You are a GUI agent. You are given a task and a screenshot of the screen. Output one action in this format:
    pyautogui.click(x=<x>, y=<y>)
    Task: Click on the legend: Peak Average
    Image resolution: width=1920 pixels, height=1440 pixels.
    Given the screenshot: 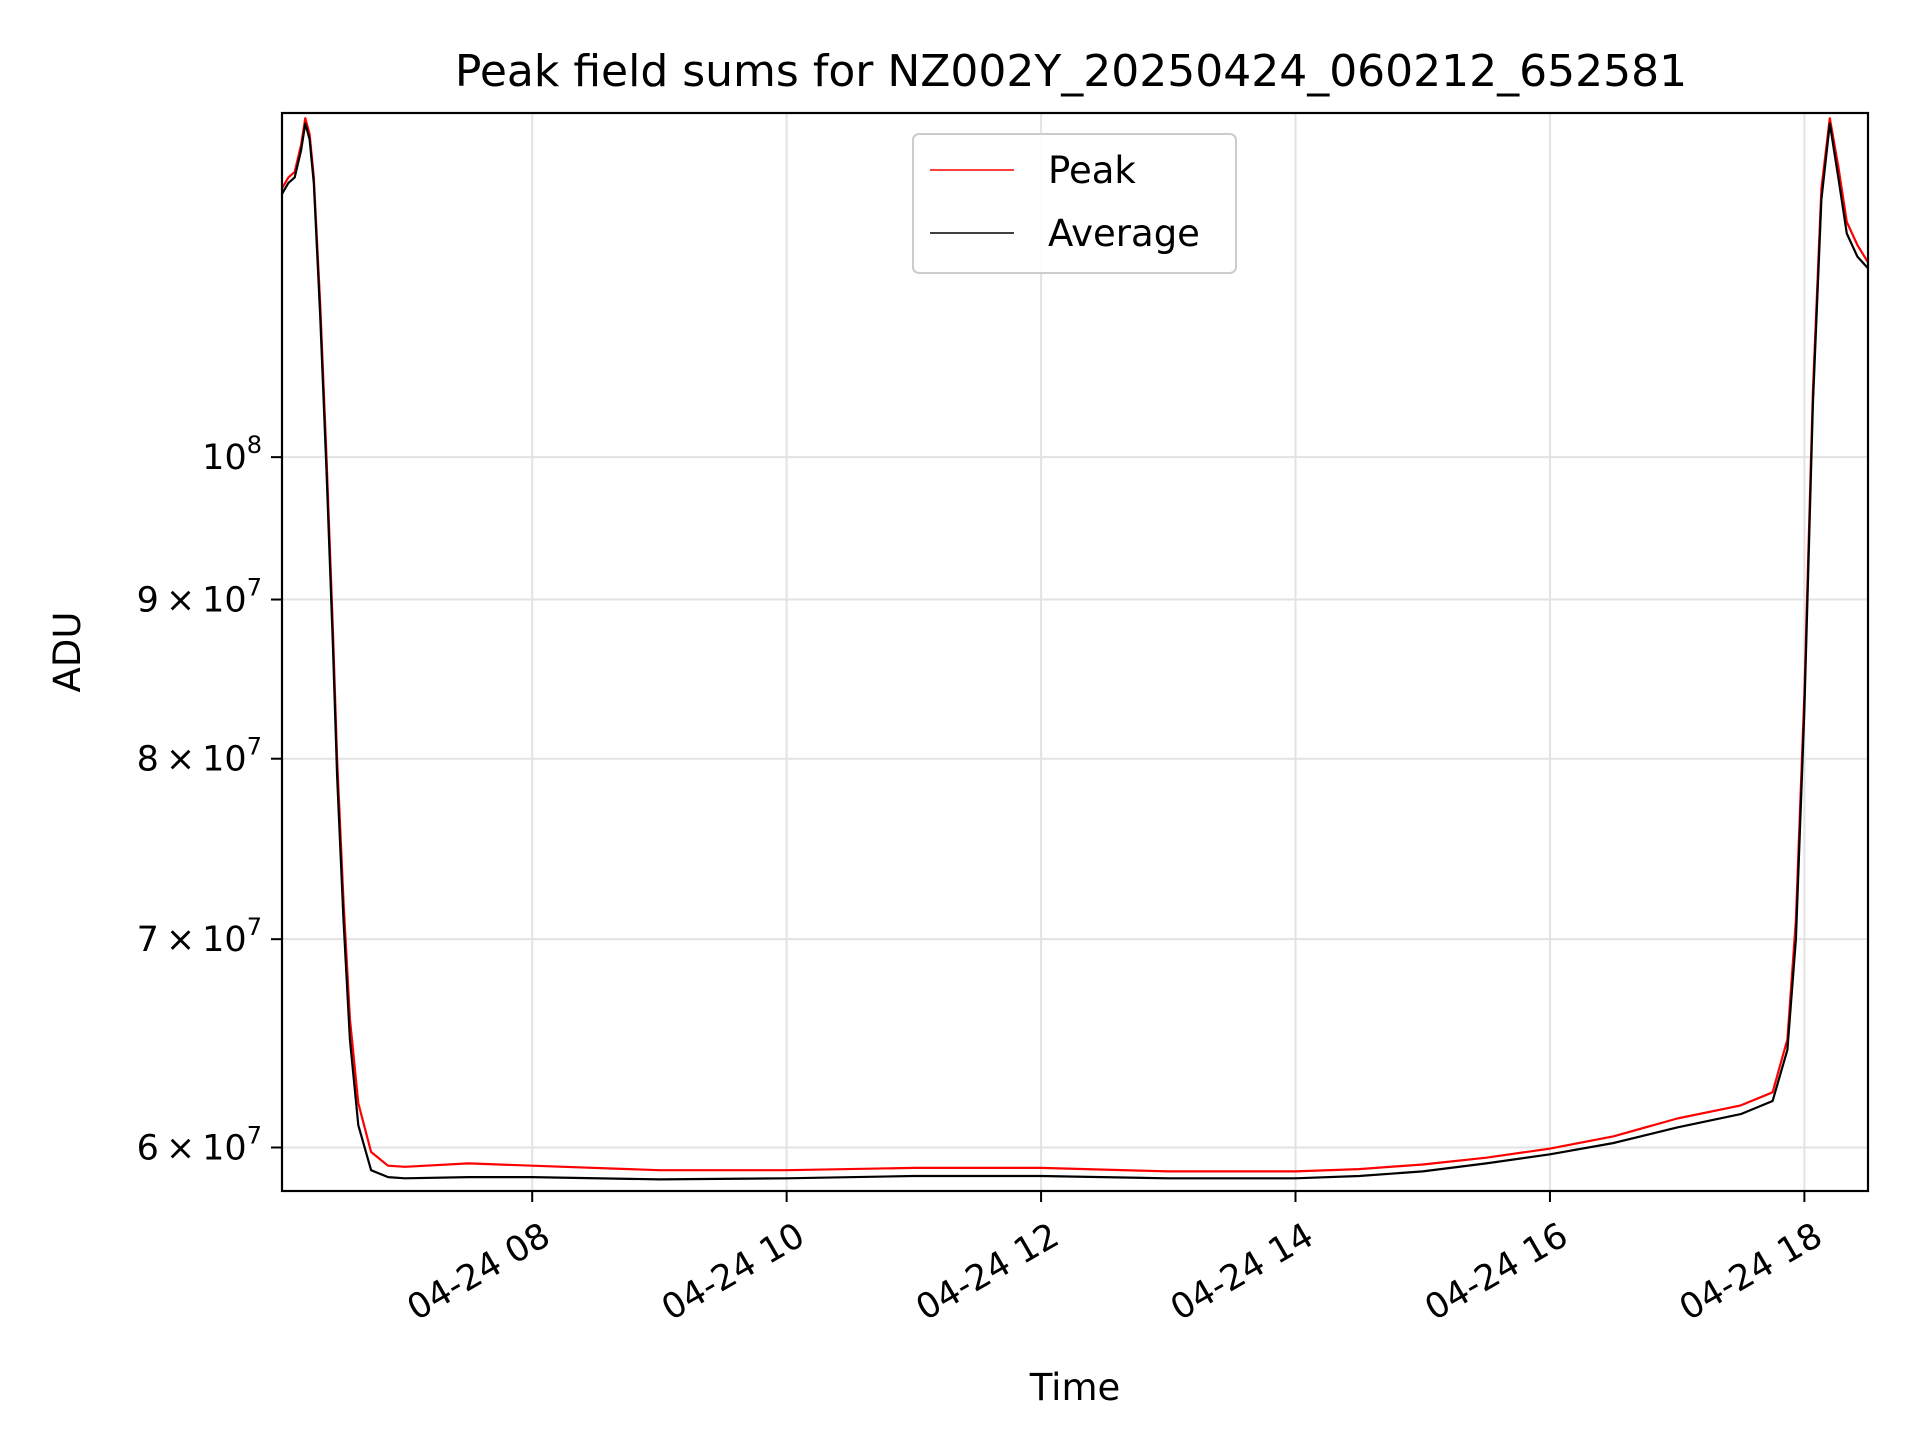 What is the action you would take?
    pyautogui.click(x=1074, y=203)
    